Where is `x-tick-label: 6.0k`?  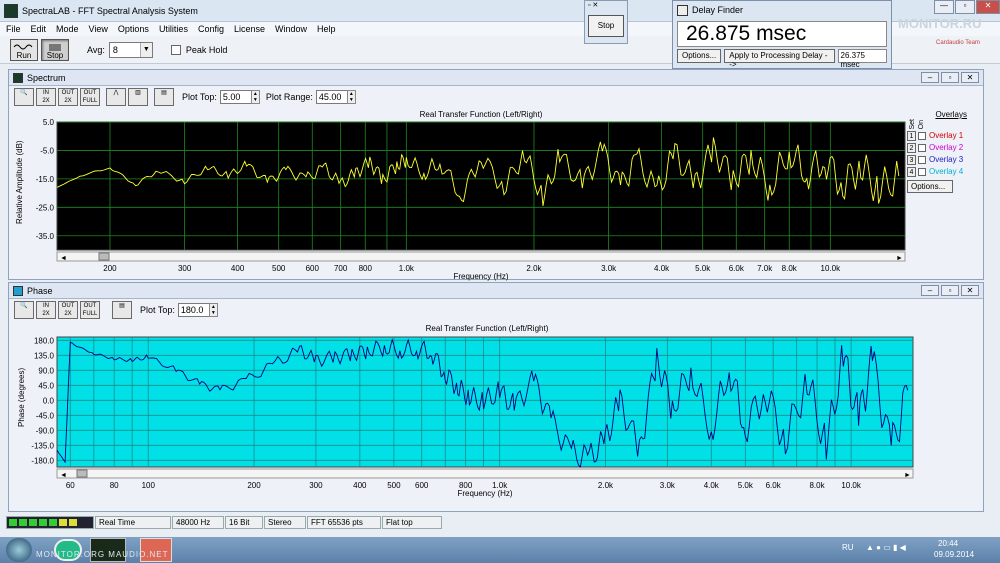 x-tick-label: 6.0k is located at coordinates (774, 485).